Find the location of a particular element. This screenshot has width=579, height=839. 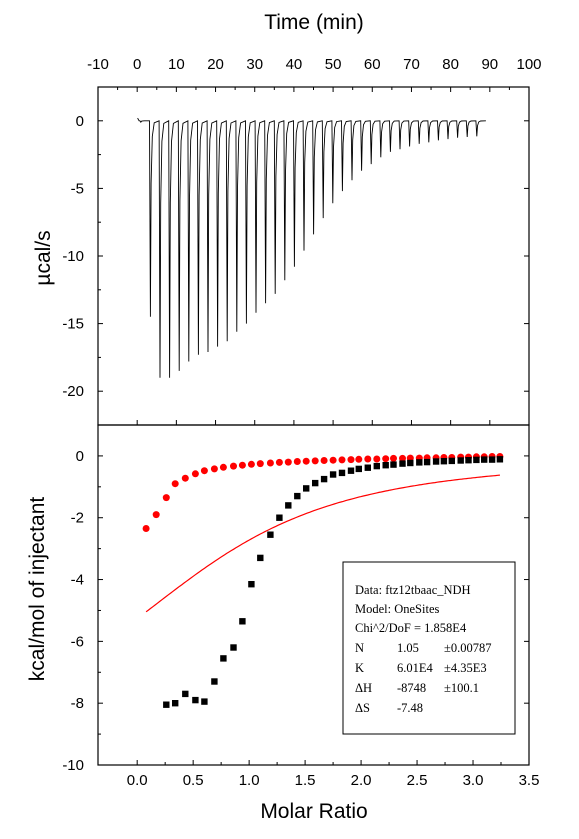

top-x-tick-label-11: 100 is located at coordinates (528, 64).